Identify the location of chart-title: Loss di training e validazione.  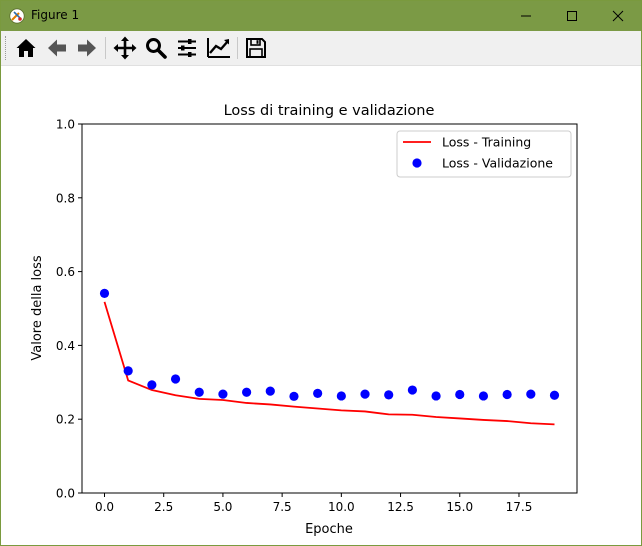
(329, 111).